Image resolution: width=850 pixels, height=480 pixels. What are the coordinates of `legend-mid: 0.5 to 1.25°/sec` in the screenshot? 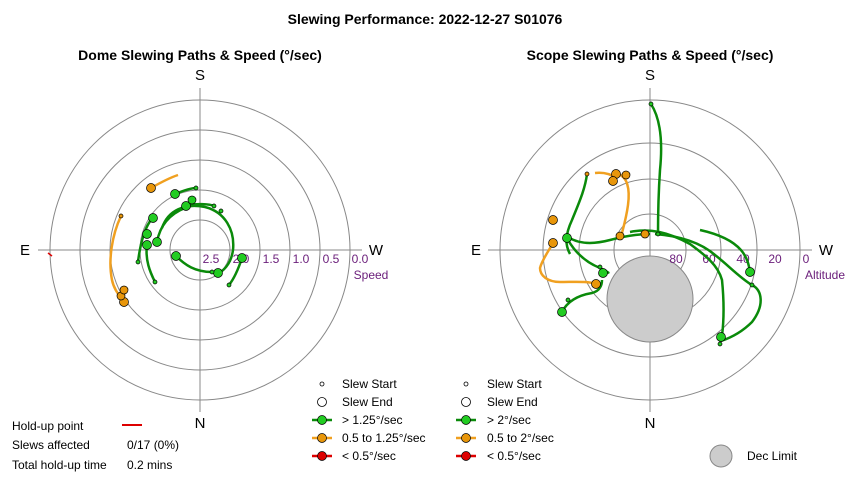 It's located at (384, 438).